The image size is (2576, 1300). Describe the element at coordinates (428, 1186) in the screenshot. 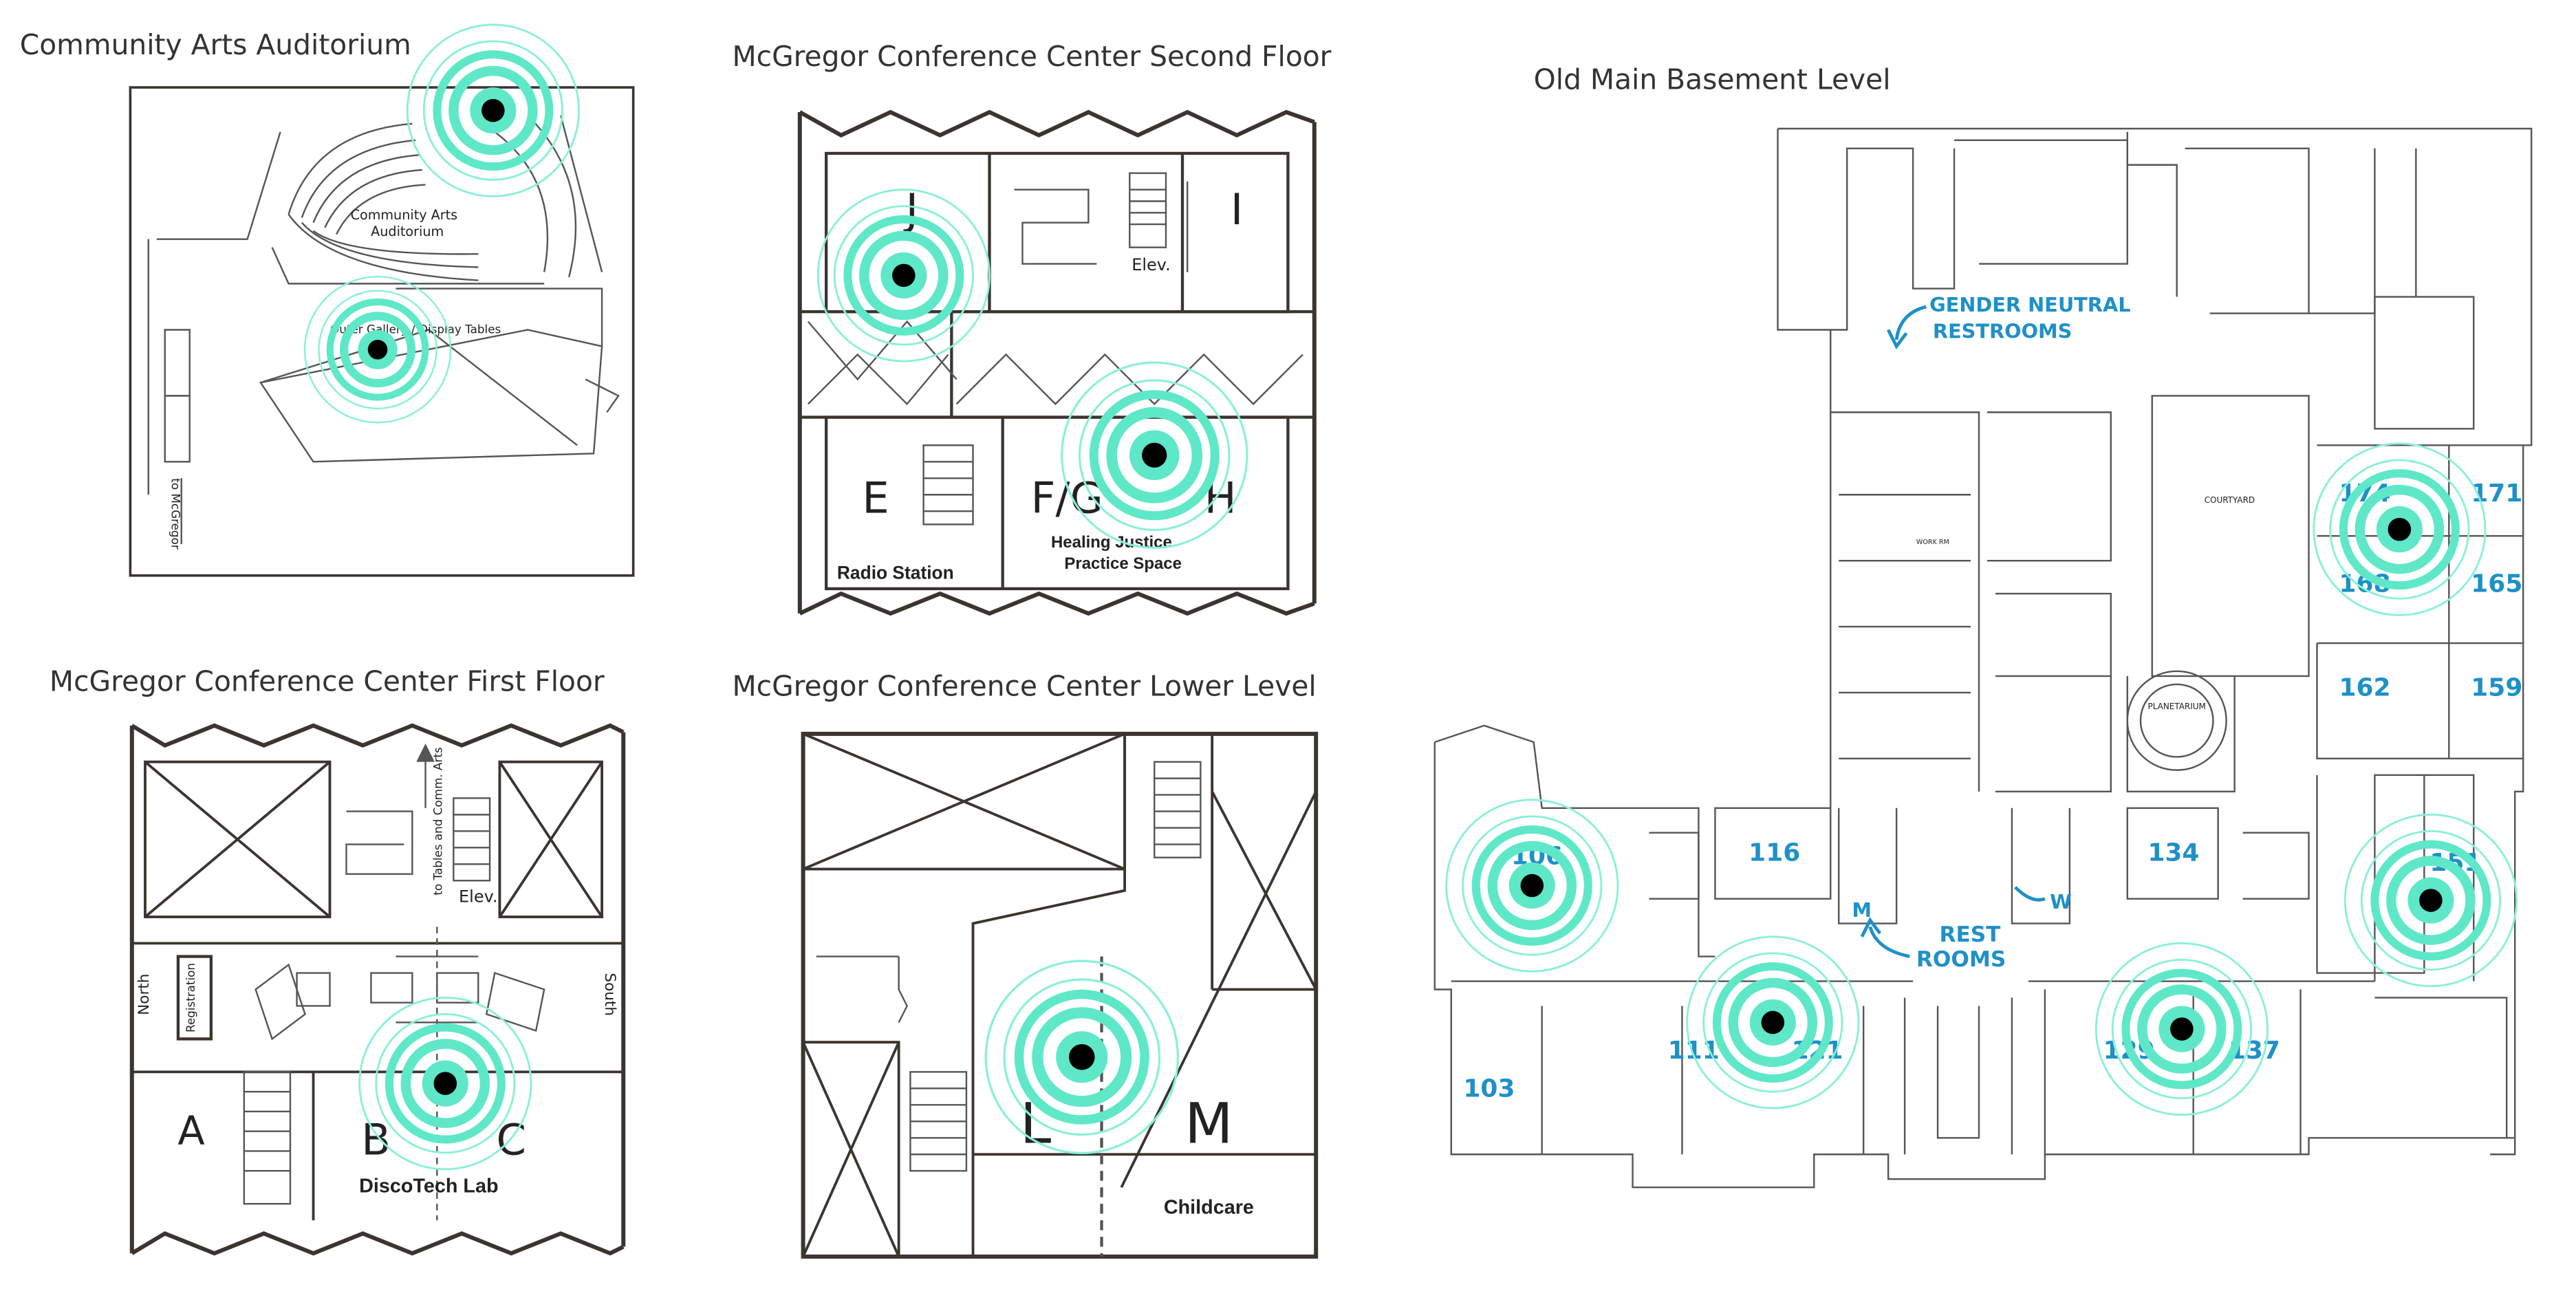

I see `discotech-lab-label: DiscoTech Lab` at that location.